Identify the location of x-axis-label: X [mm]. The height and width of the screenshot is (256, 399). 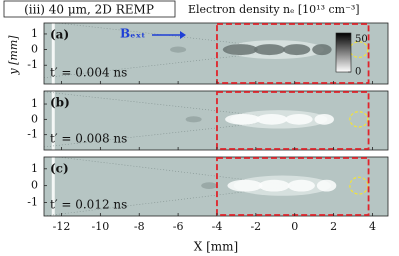
(216, 247).